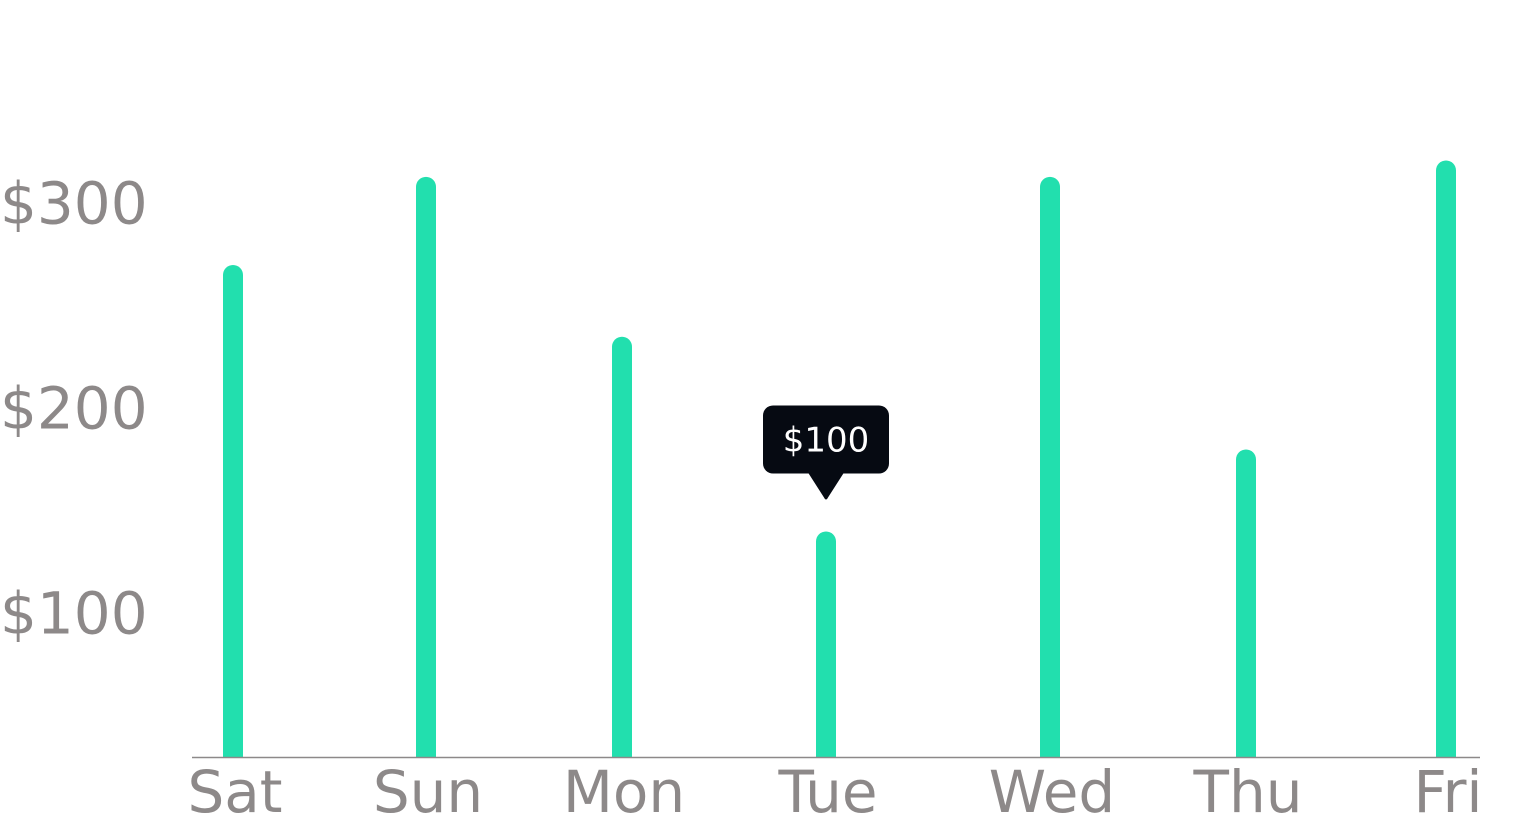 This screenshot has width=1540, height=833. Describe the element at coordinates (827, 792) in the screenshot. I see `x-tick-label-tue: Tue` at that location.